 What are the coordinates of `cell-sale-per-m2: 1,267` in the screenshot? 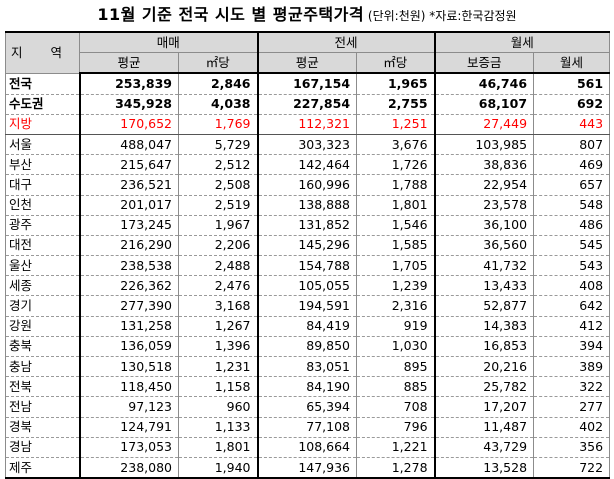 It's located at (218, 326).